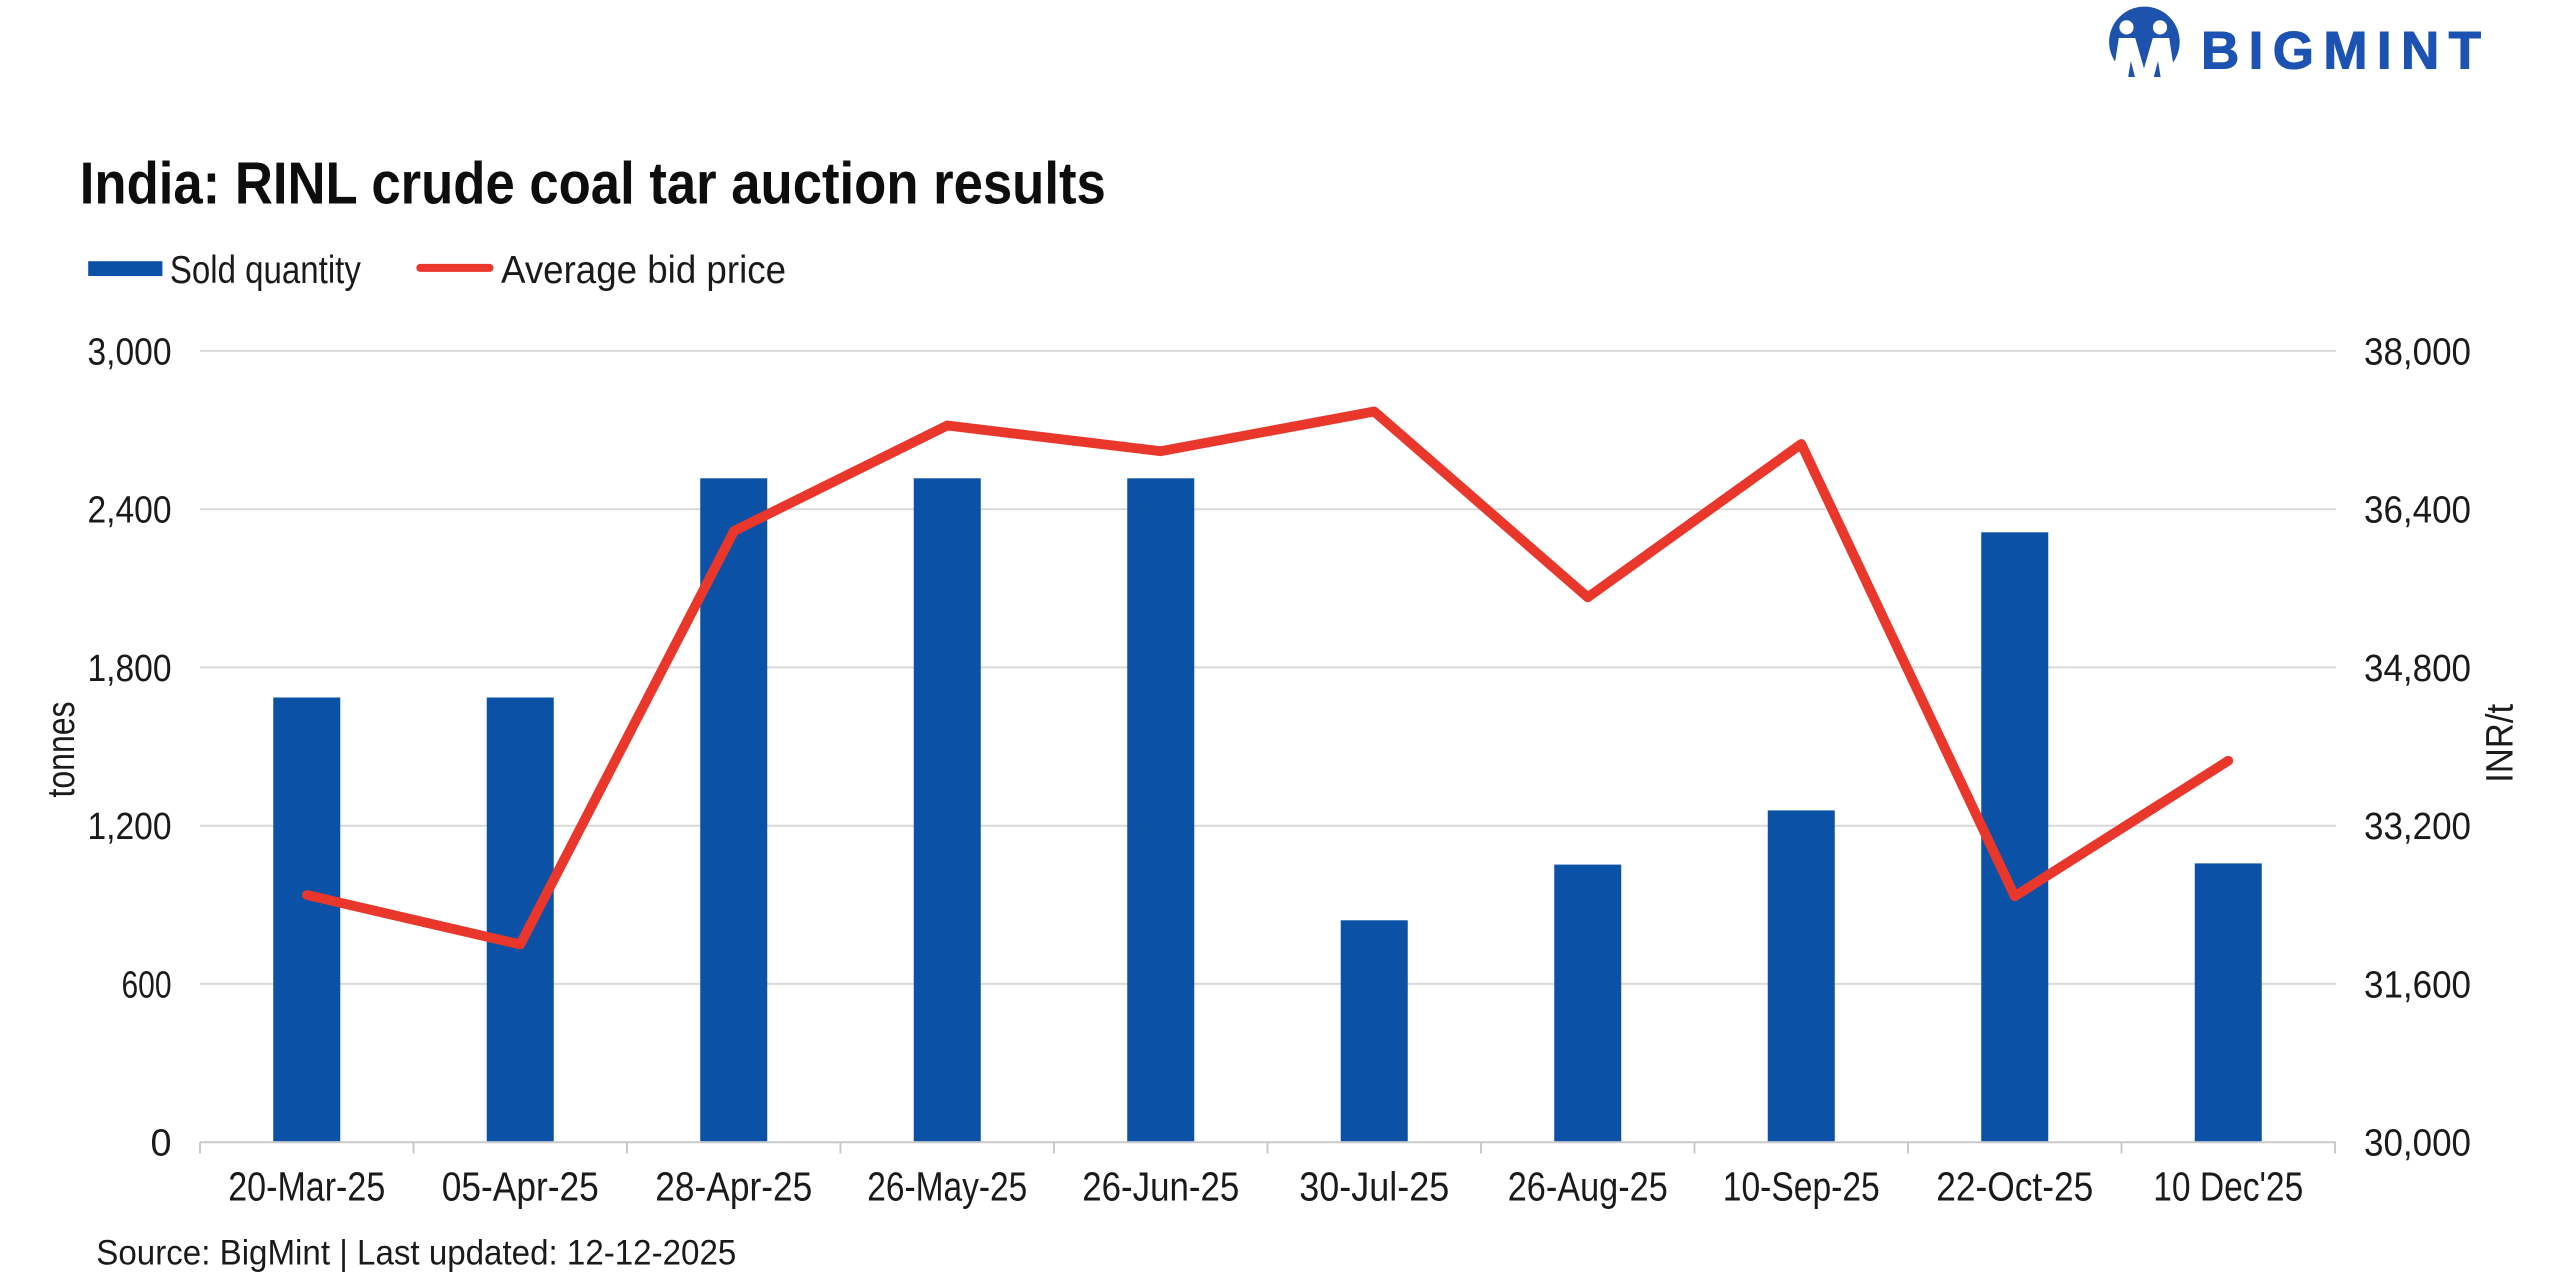  I want to click on svg-text: Sold quantity, so click(266, 270).